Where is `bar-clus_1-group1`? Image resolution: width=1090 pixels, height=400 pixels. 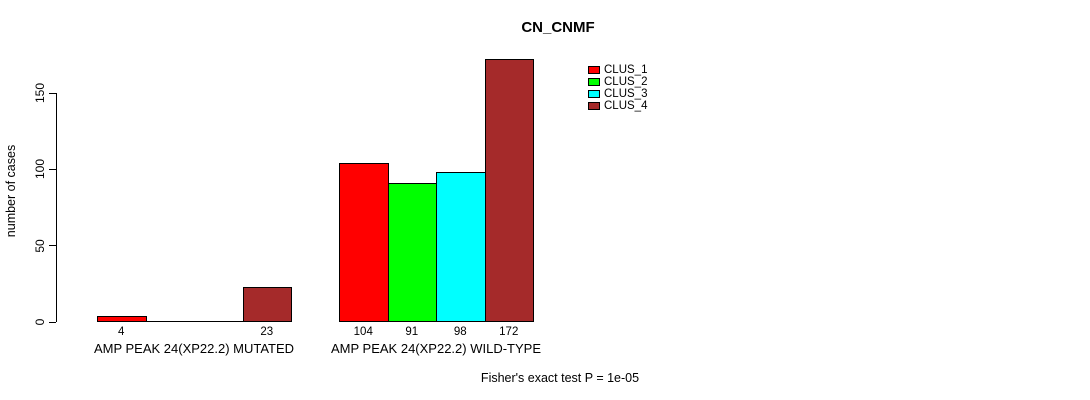
bar-clus_1-group1 is located at coordinates (122, 319).